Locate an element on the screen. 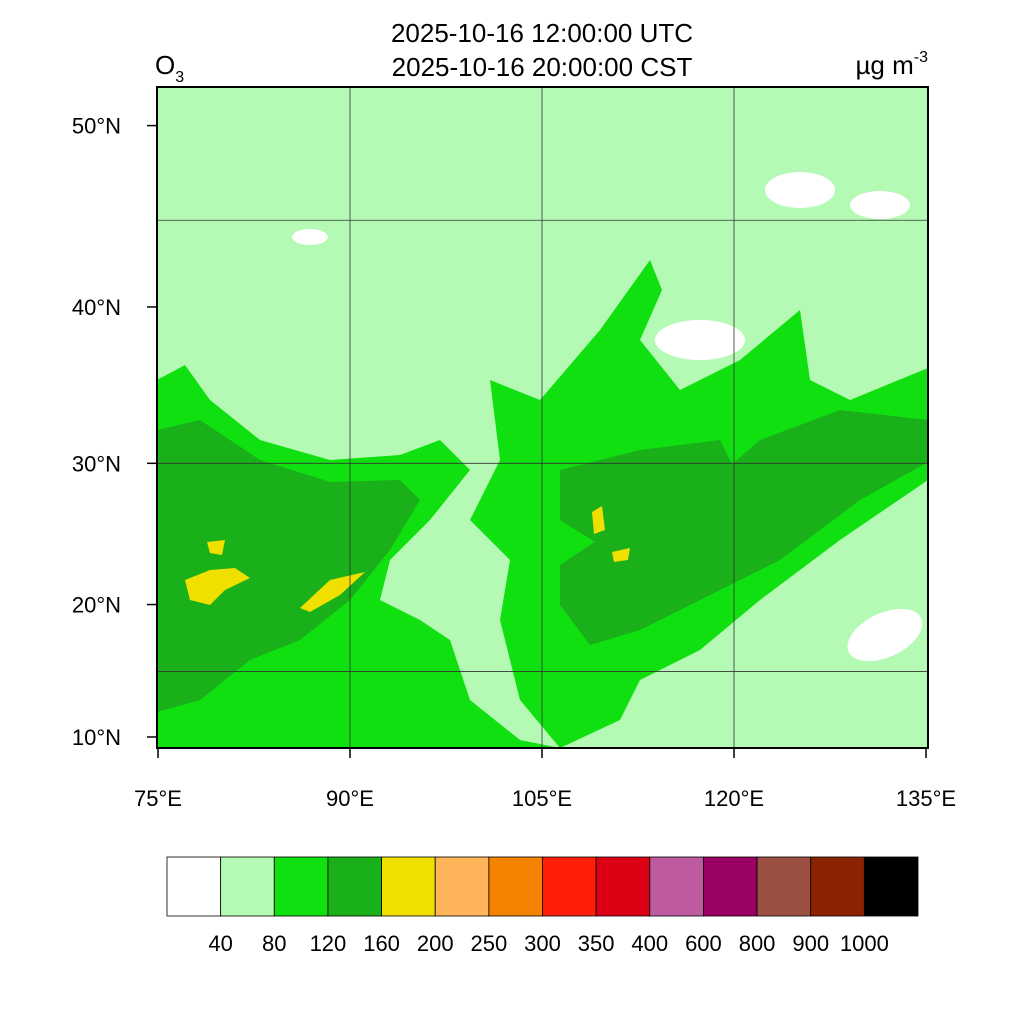 The width and height of the screenshot is (1024, 1029). variable-sub: 3 is located at coordinates (179, 77).